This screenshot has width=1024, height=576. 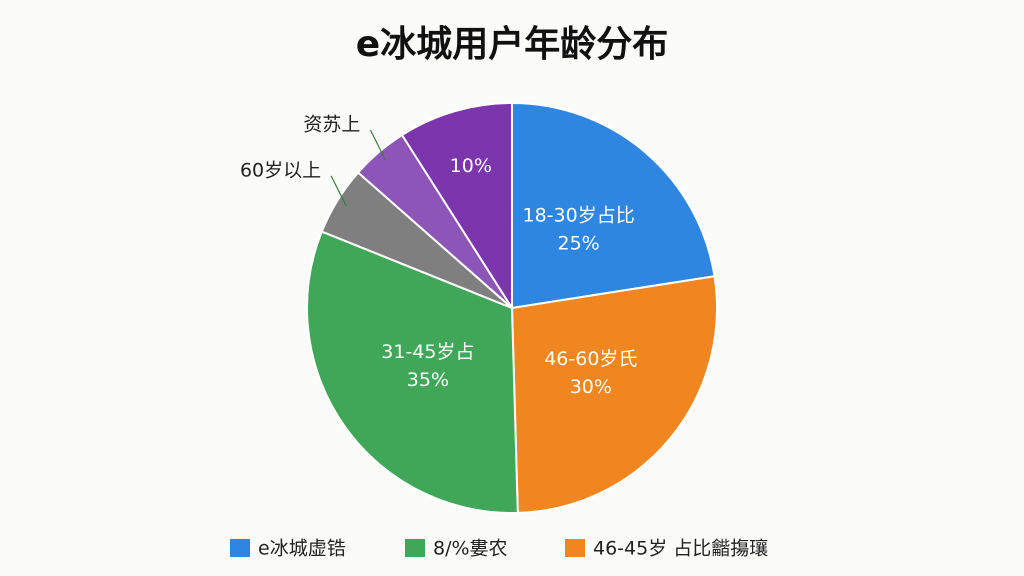 What do you see at coordinates (591, 387) in the screenshot?
I see `value-label: 30%` at bounding box center [591, 387].